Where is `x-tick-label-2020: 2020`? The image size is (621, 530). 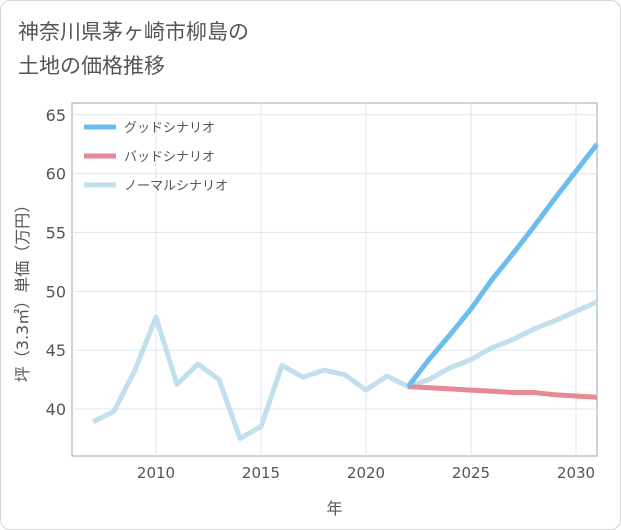 x-tick-label-2020: 2020 is located at coordinates (366, 473).